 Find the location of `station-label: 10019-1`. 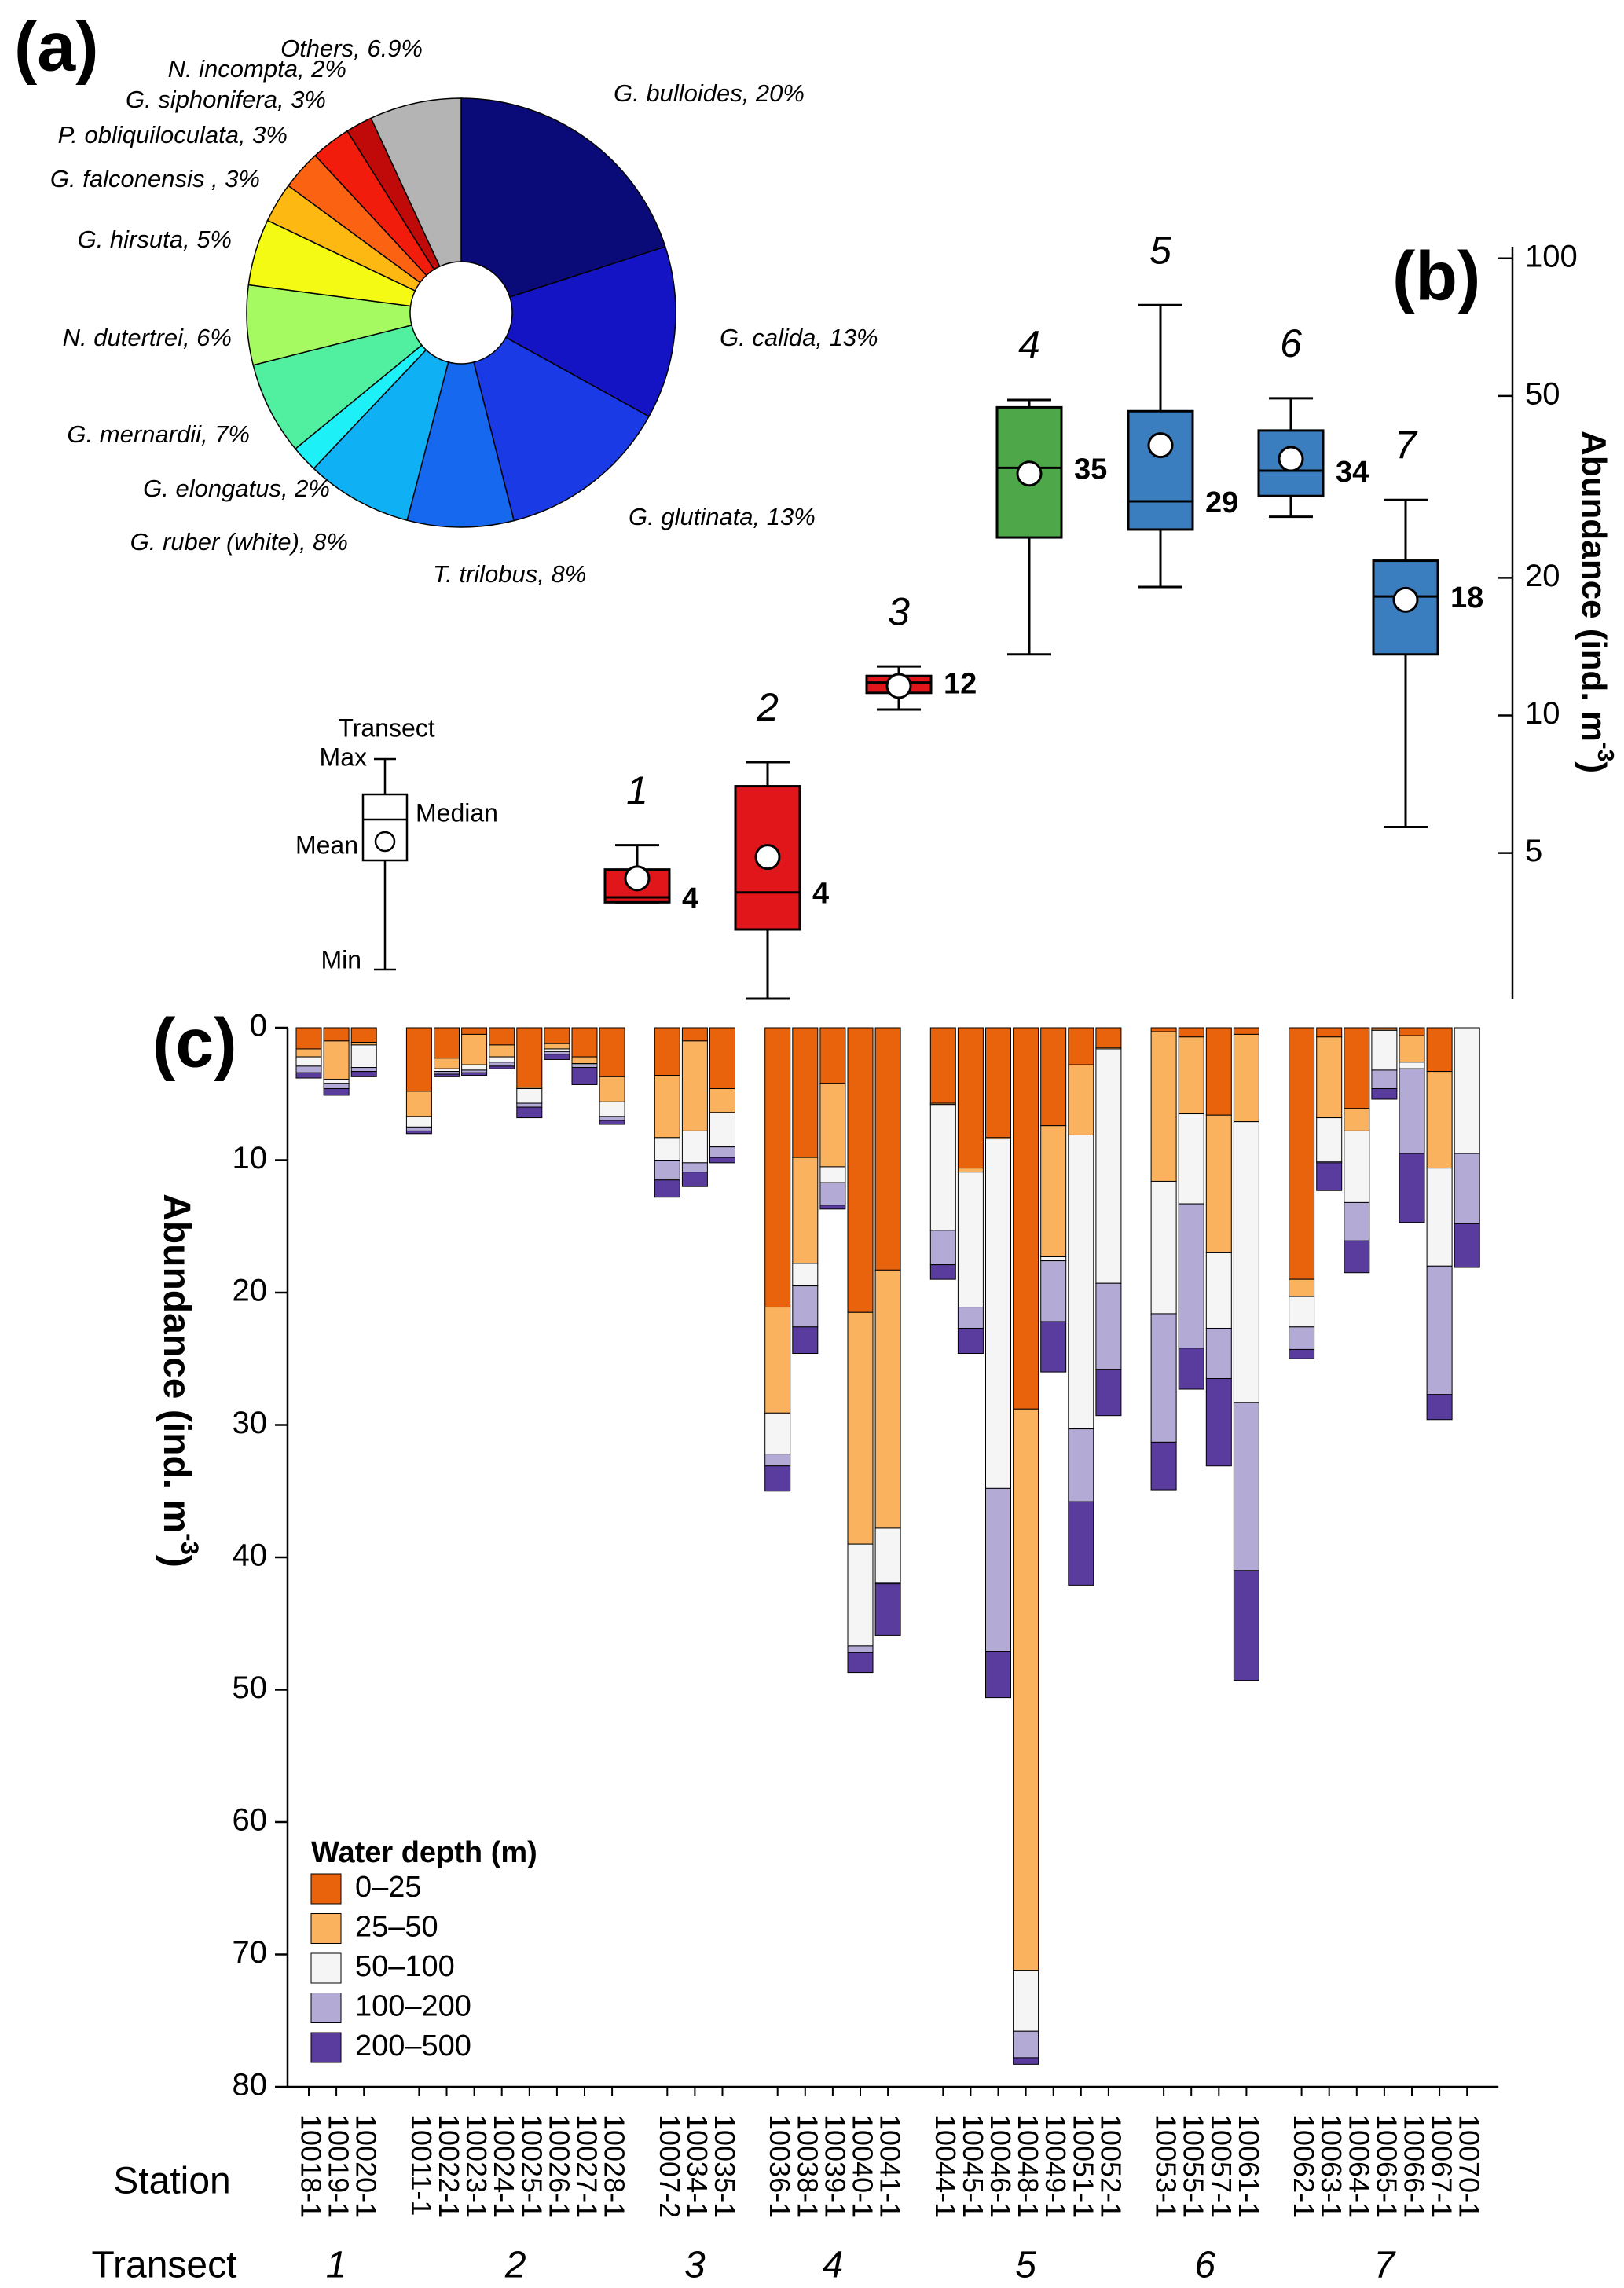

station-label: 10019-1 is located at coordinates (339, 2166).